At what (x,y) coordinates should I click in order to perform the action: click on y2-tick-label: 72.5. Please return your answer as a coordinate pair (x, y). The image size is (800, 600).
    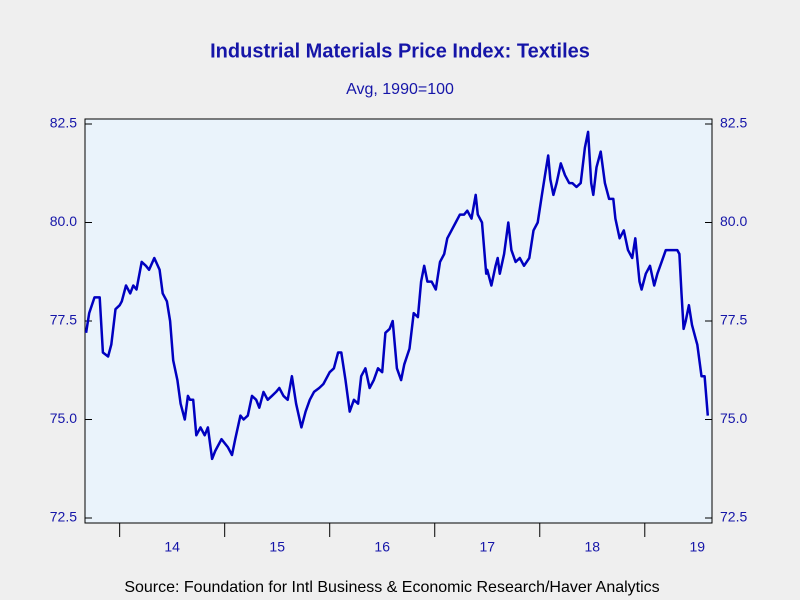
    Looking at the image, I should click on (733, 517).